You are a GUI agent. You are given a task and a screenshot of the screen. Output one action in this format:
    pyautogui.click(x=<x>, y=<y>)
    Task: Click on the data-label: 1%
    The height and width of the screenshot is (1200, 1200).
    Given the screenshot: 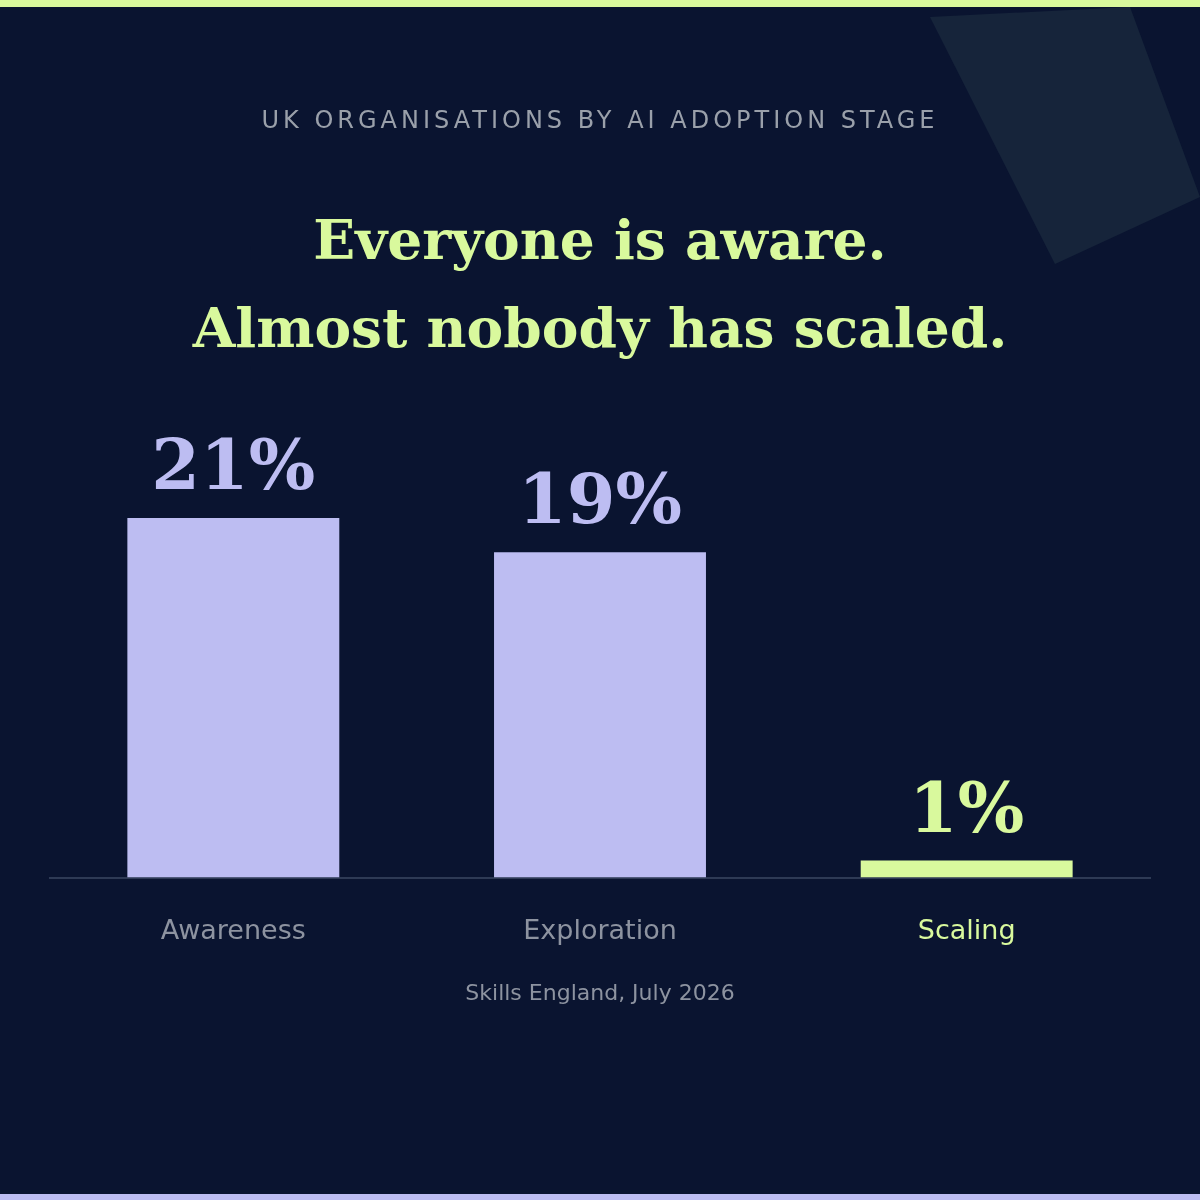 What is the action you would take?
    pyautogui.click(x=967, y=807)
    